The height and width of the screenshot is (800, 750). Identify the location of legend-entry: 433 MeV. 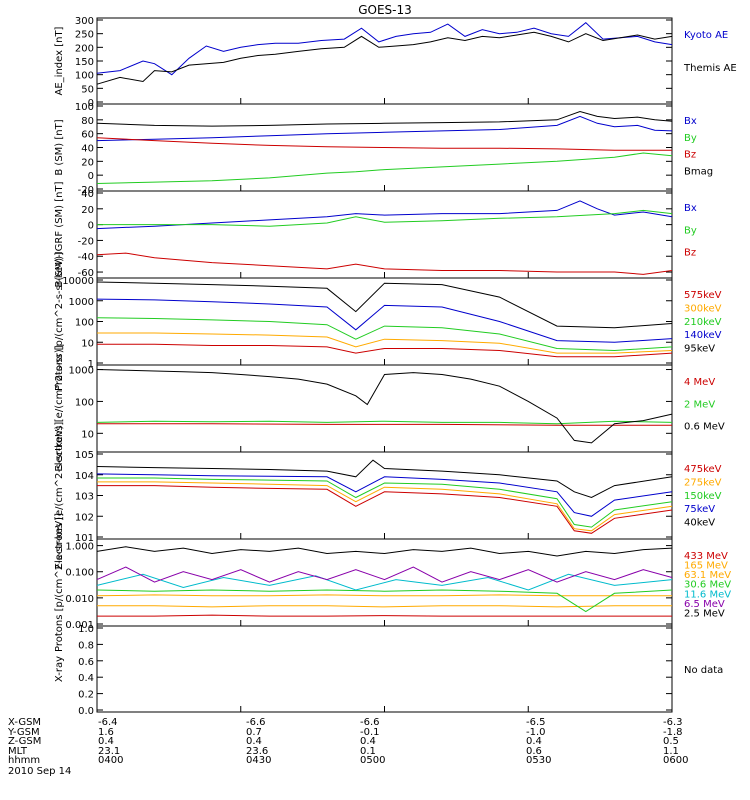
(706, 556).